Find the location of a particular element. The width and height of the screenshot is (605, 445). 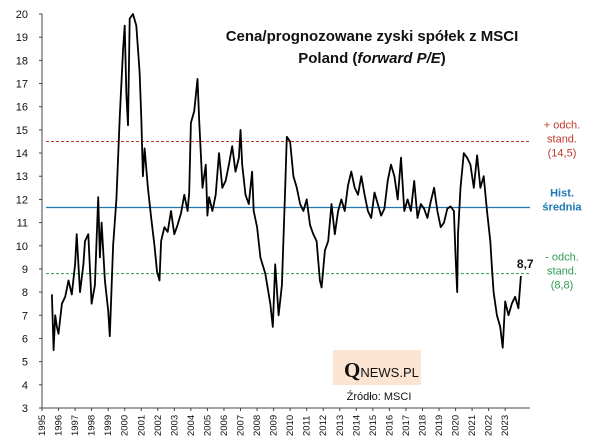

x-tick-label: 2003 is located at coordinates (174, 425).